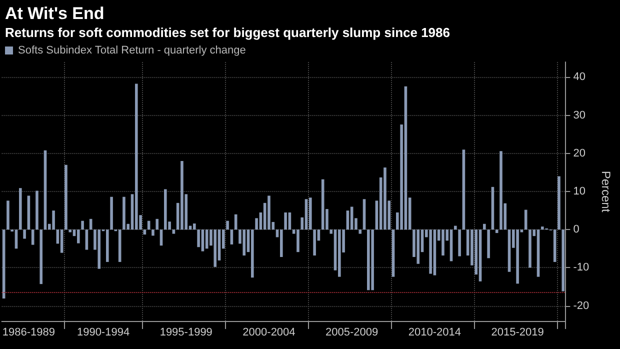 This screenshot has width=620, height=349. I want to click on y-tick-label: 0, so click(576, 230).